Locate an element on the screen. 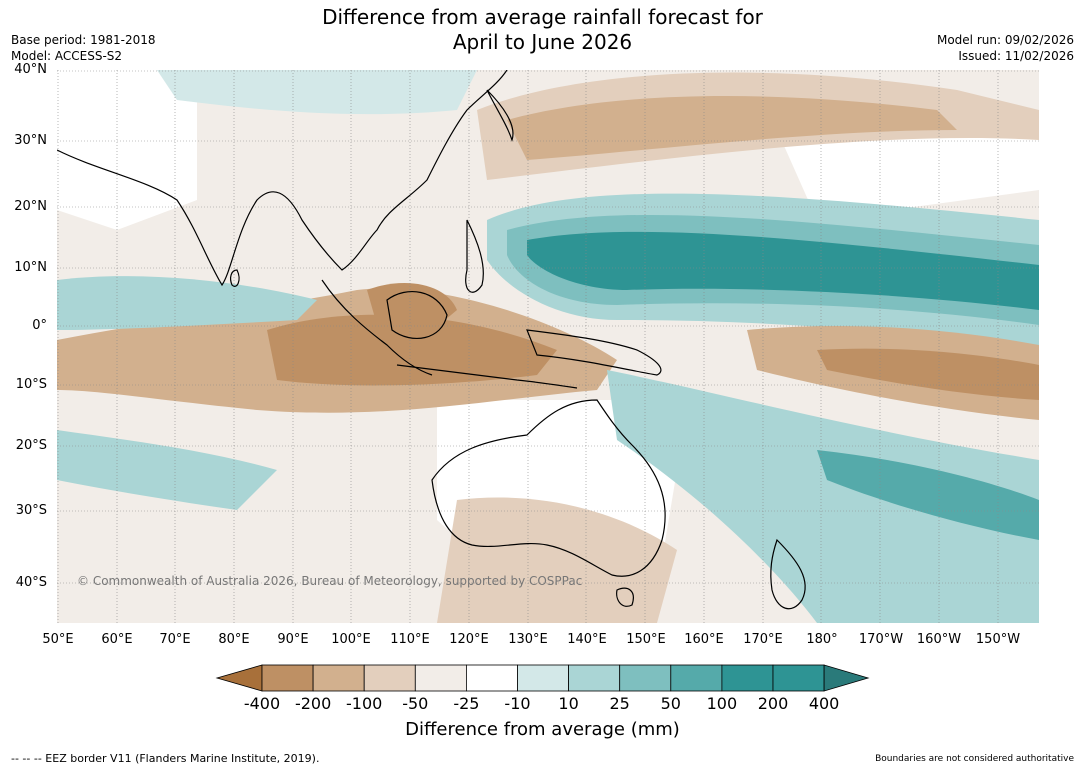 The width and height of the screenshot is (1085, 770). dry-borneo is located at coordinates (412, 308).